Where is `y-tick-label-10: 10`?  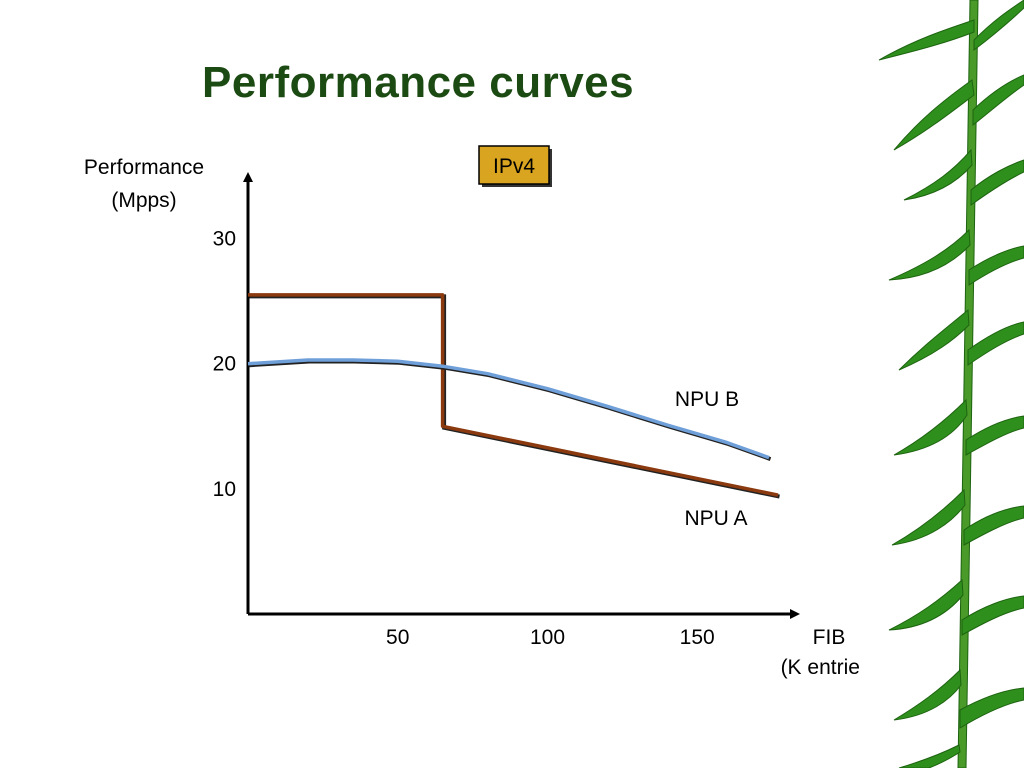 y-tick-label-10: 10 is located at coordinates (224, 489).